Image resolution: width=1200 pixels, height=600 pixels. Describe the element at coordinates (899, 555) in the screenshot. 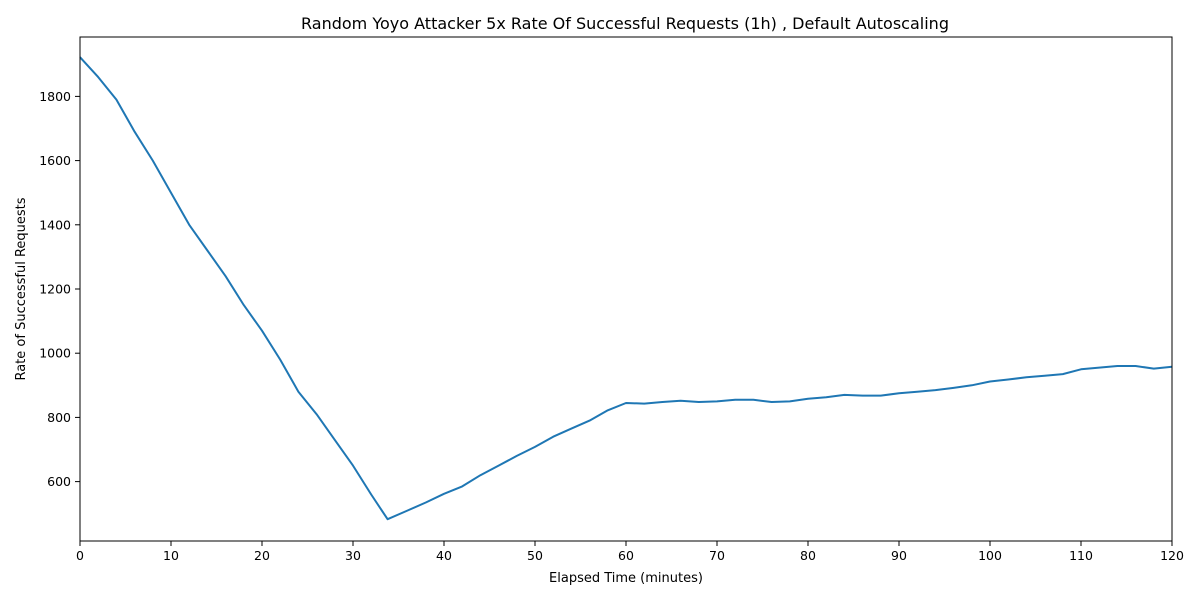

I see `x-tick-label: 90` at that location.